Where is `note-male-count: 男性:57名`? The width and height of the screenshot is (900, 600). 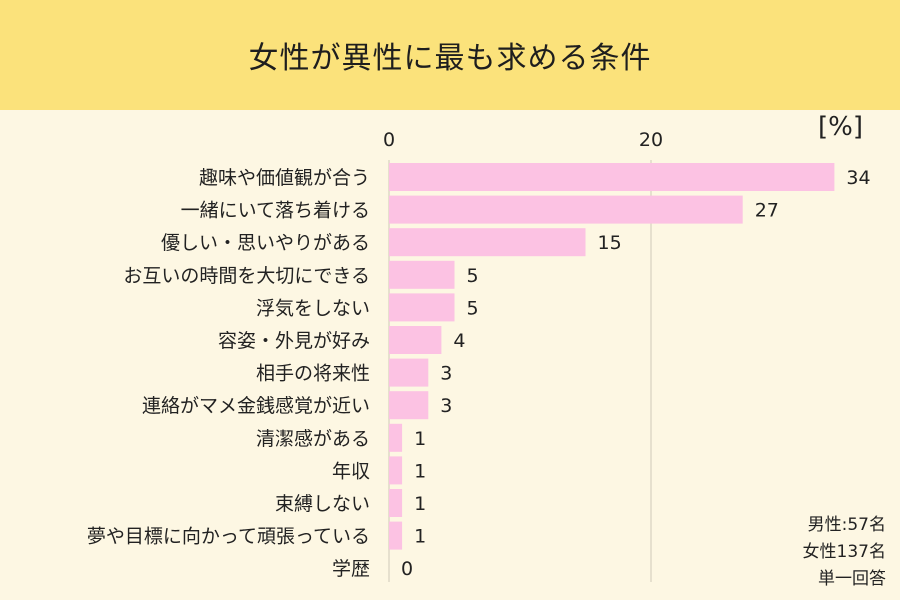
note-male-count: 男性:57名 is located at coordinates (846, 525).